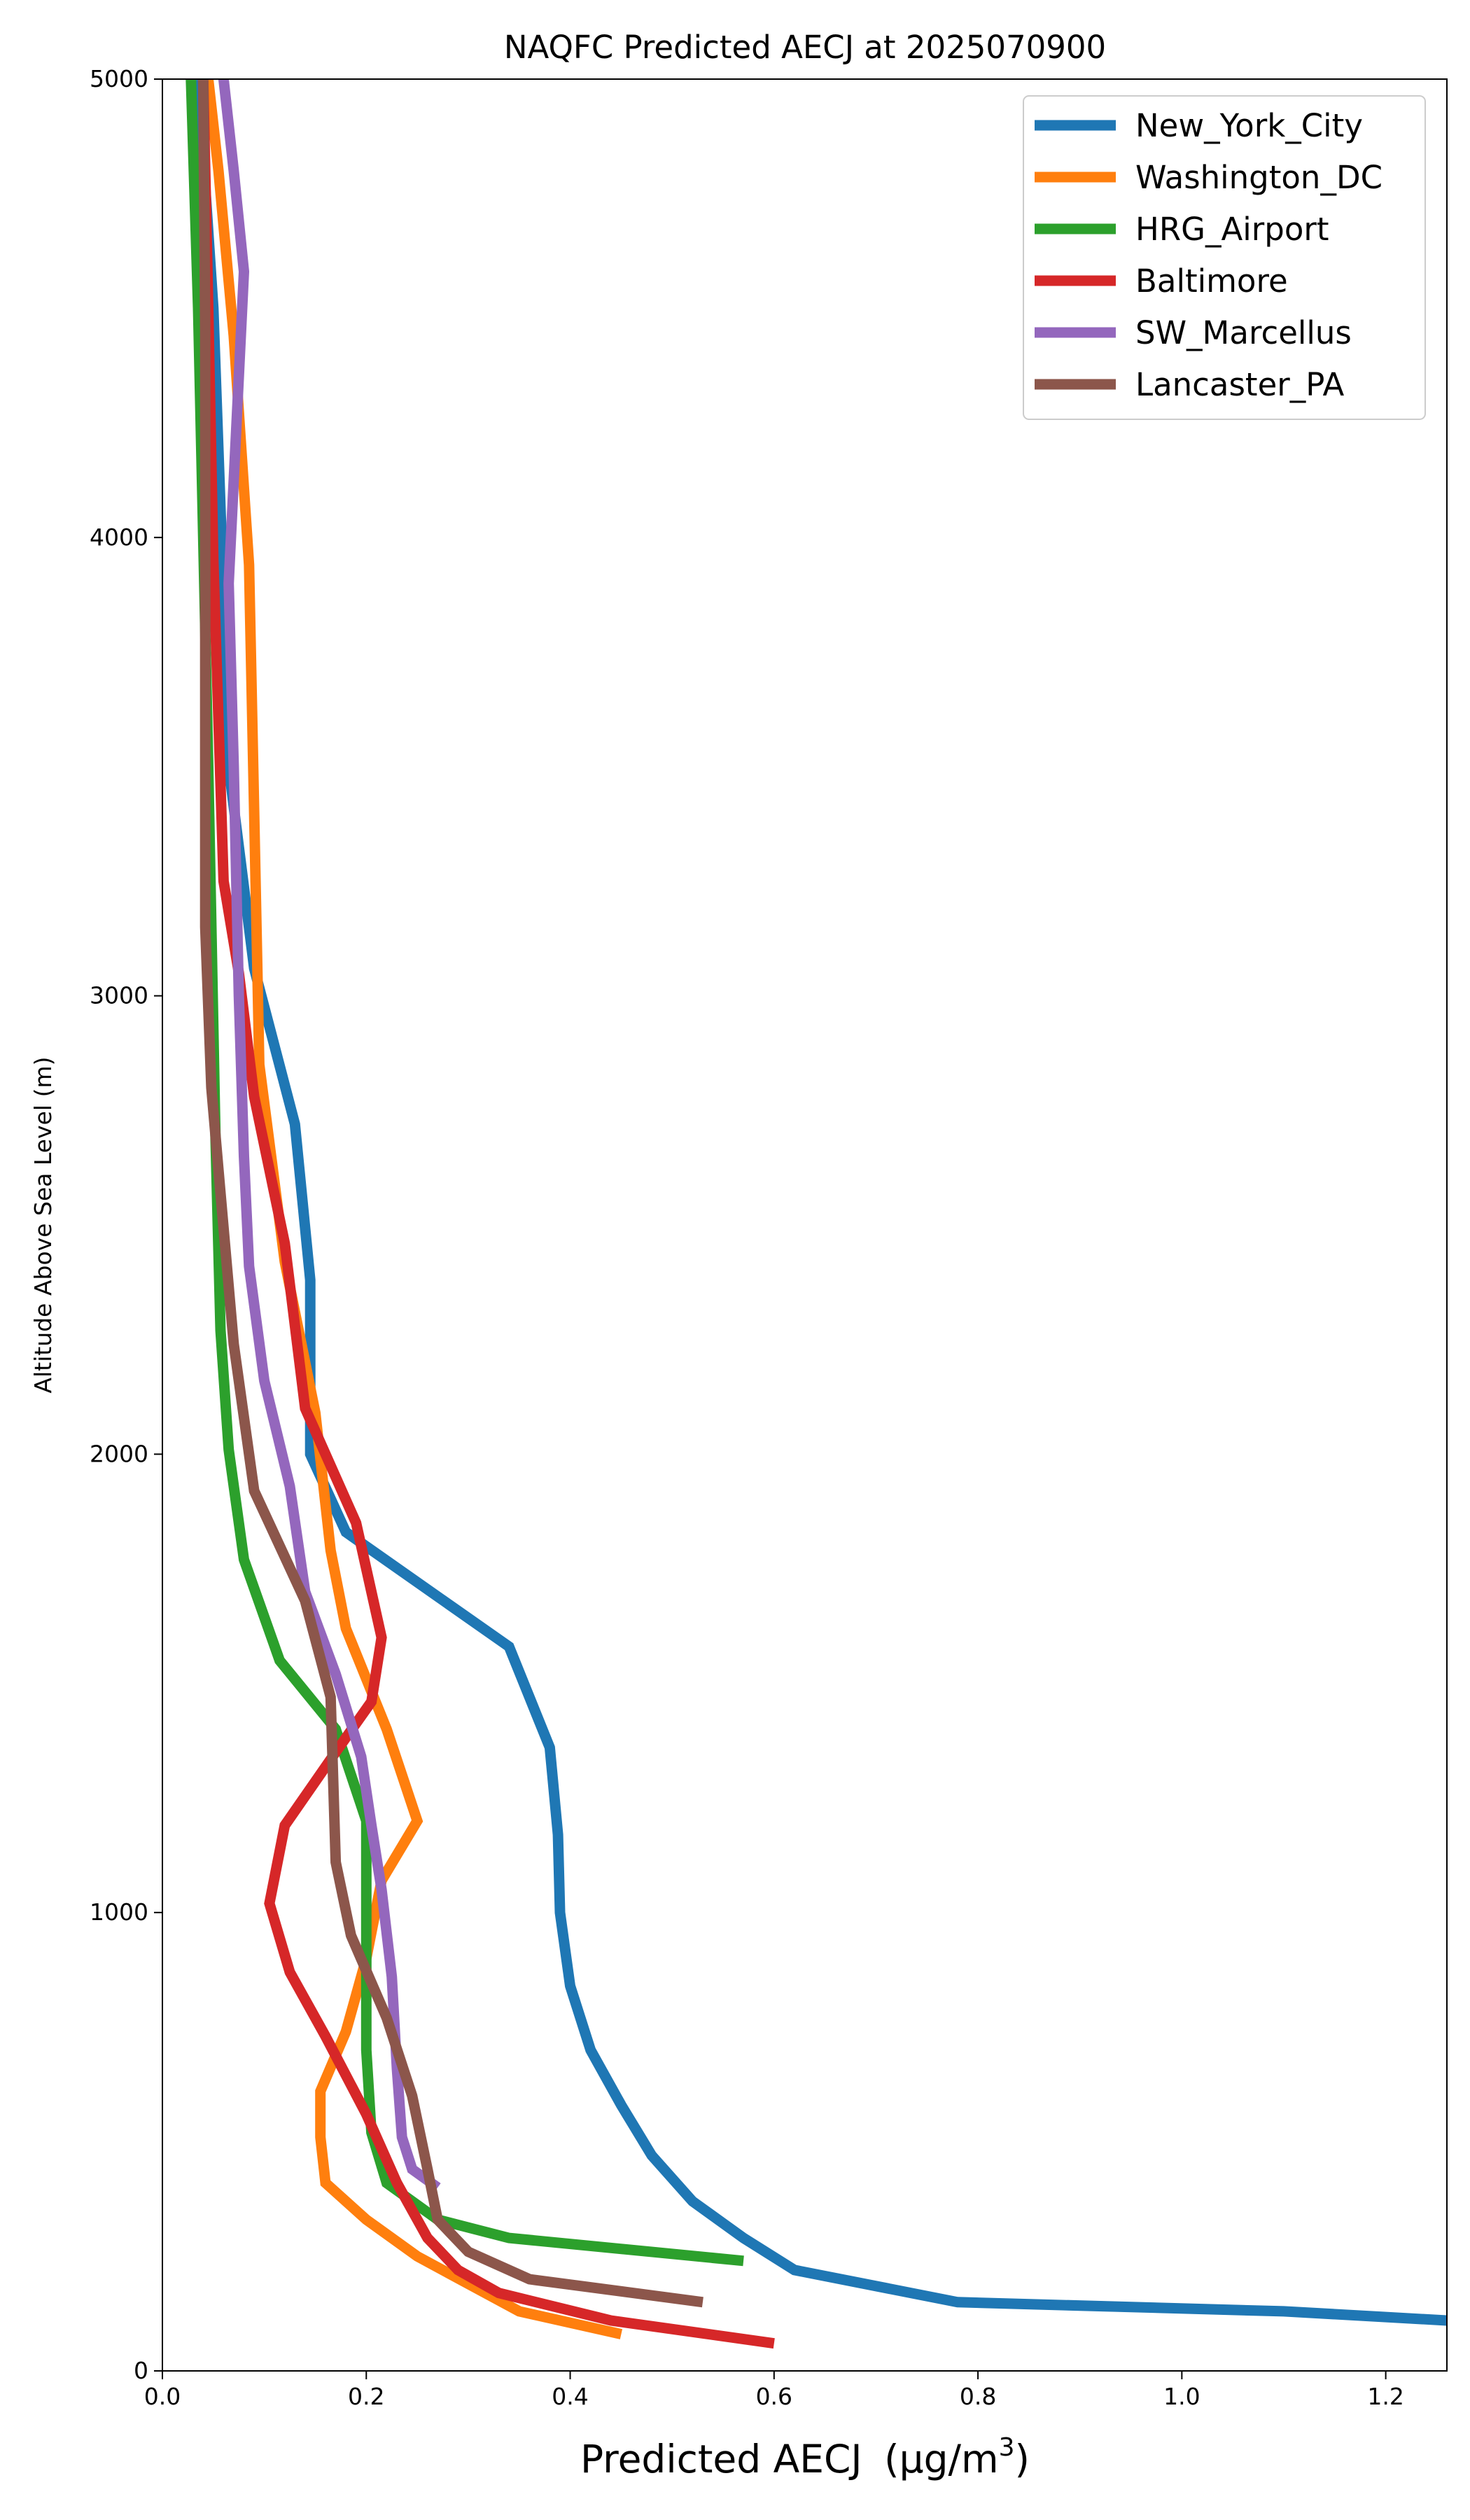  I want to click on x-axis-ticks: 0.0 0.2 0.4 0.6 0.8 1.0 1.2, so click(774, 2390).